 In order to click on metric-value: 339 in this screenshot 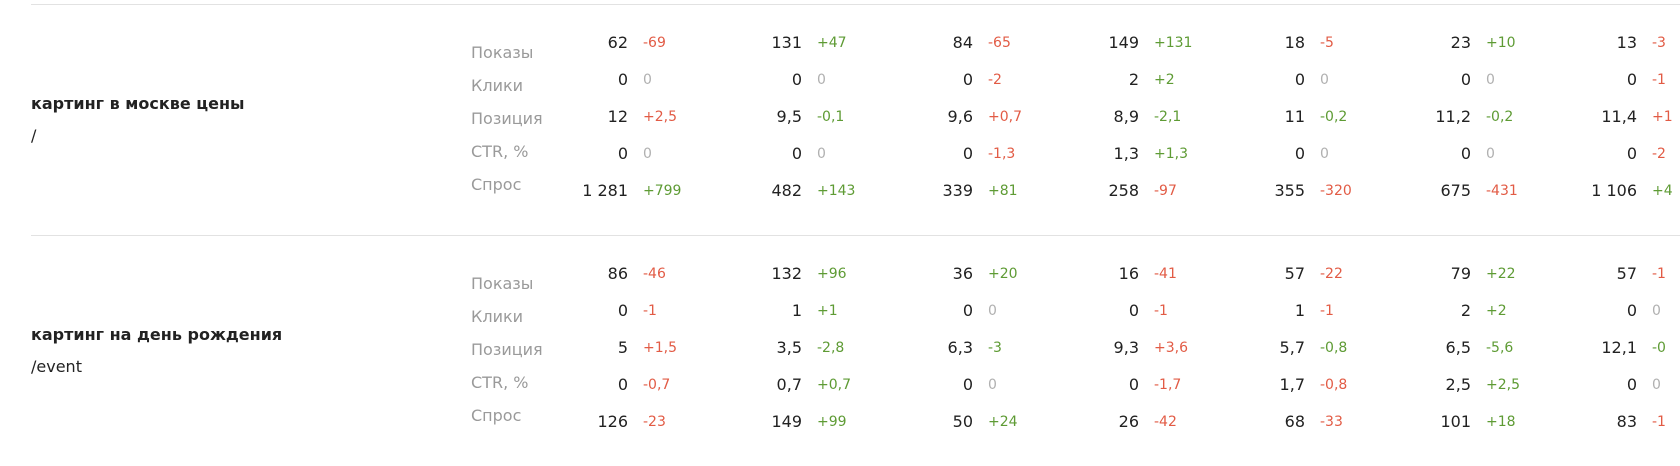, I will do `click(957, 190)`.